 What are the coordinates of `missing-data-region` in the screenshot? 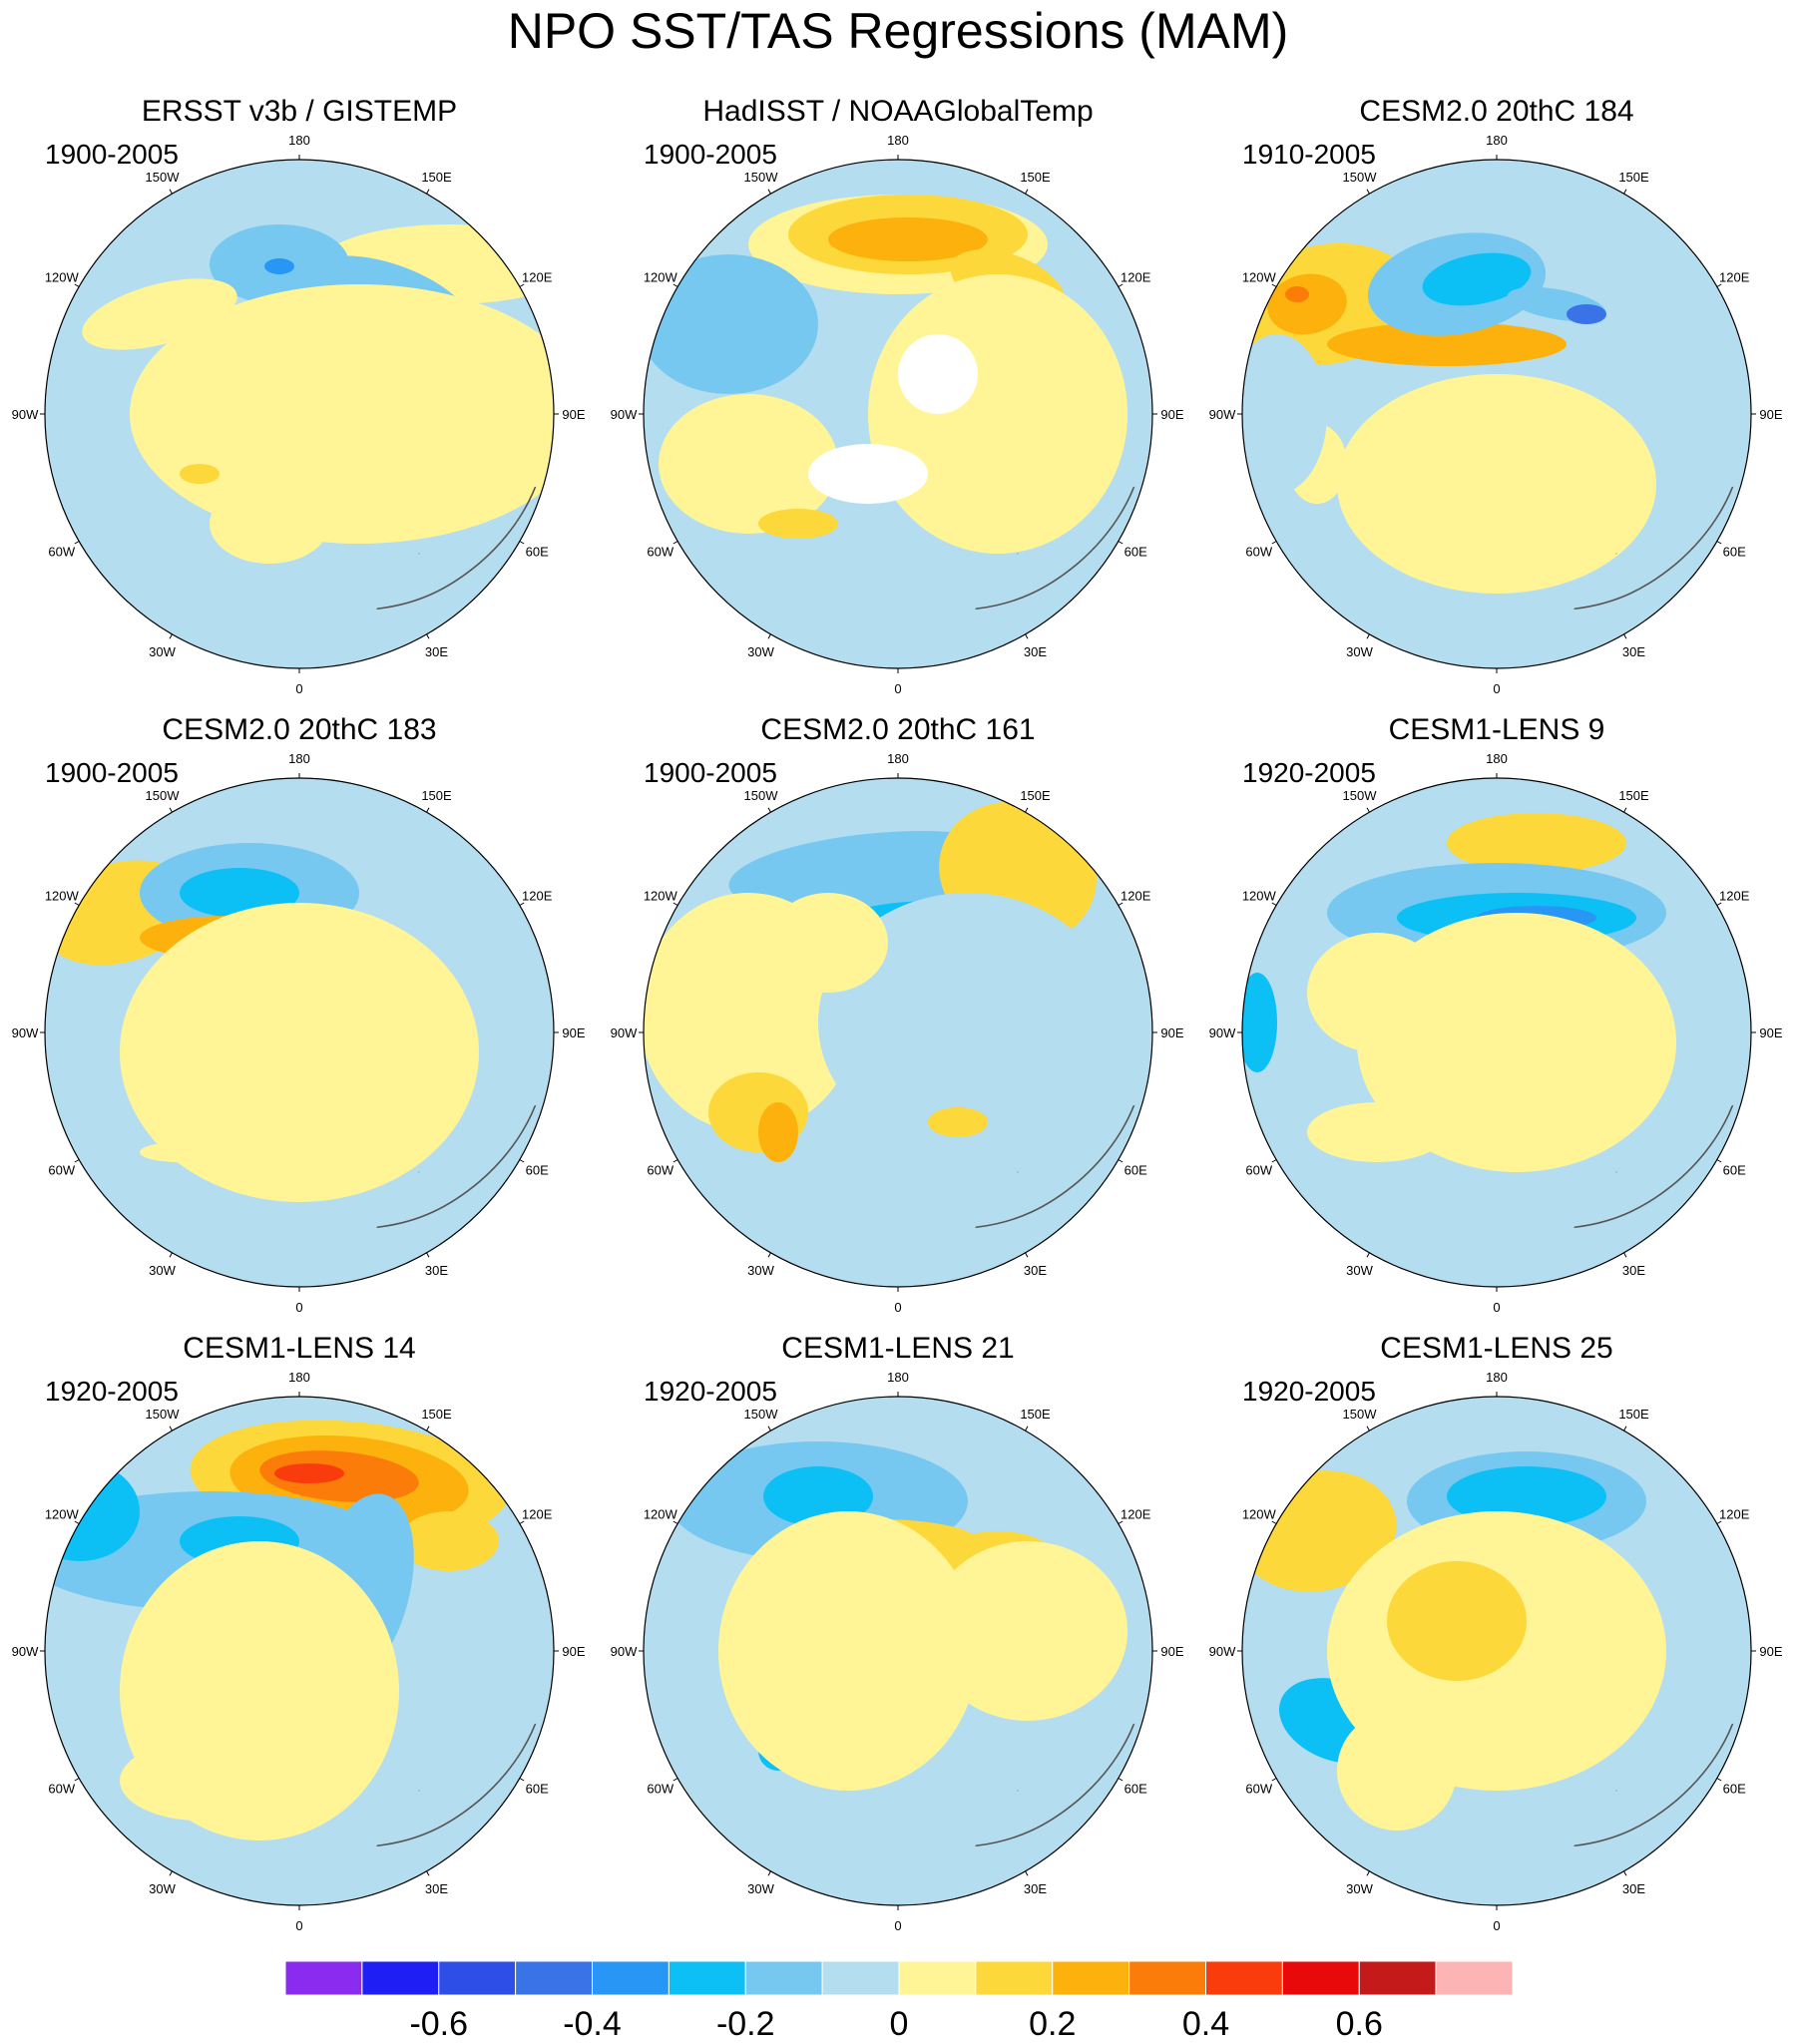 It's located at (938, 374).